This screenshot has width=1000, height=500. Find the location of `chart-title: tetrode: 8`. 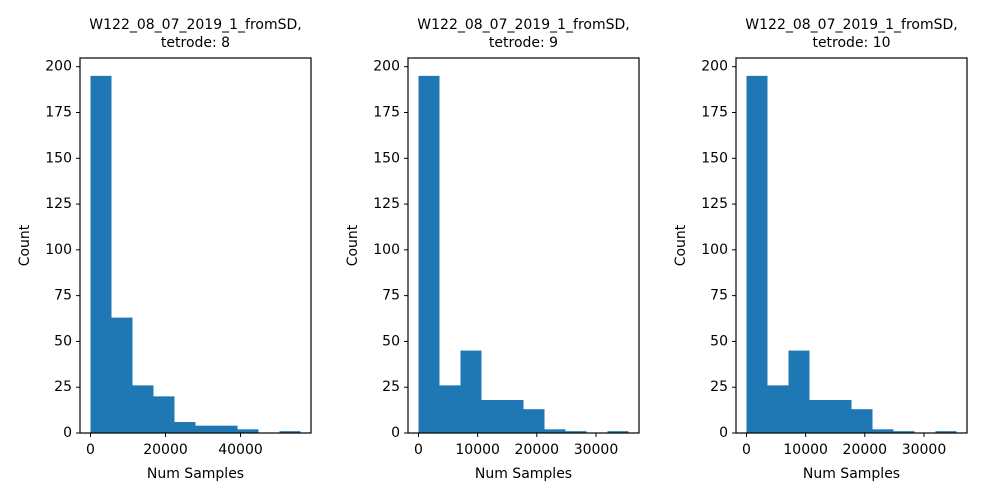

chart-title: tetrode: 8 is located at coordinates (195, 43).